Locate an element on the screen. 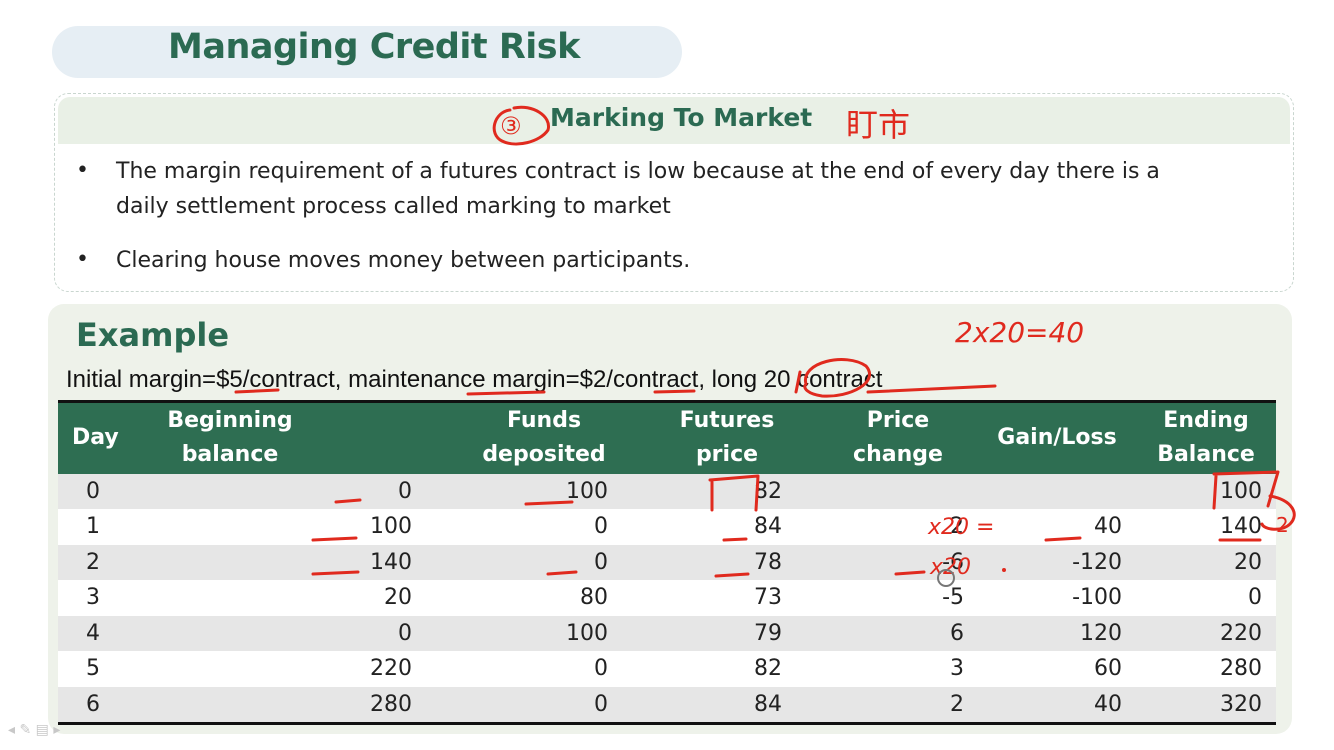 Image resolution: width=1334 pixels, height=750 pixels. table-row: 6 280 0 84 2 40 320 is located at coordinates (667, 705).